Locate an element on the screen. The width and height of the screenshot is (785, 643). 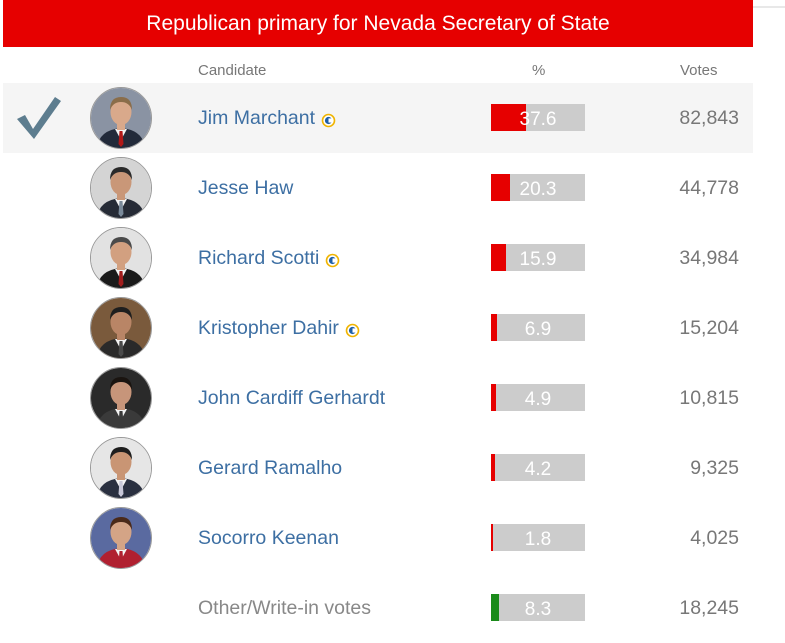
candidate-name: Socorro Keenan is located at coordinates (268, 538).